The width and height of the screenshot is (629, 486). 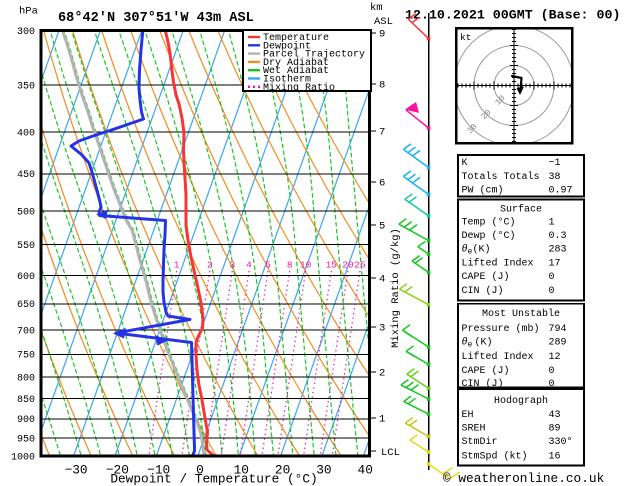 I want to click on svg-text: 0.97, so click(x=561, y=191).